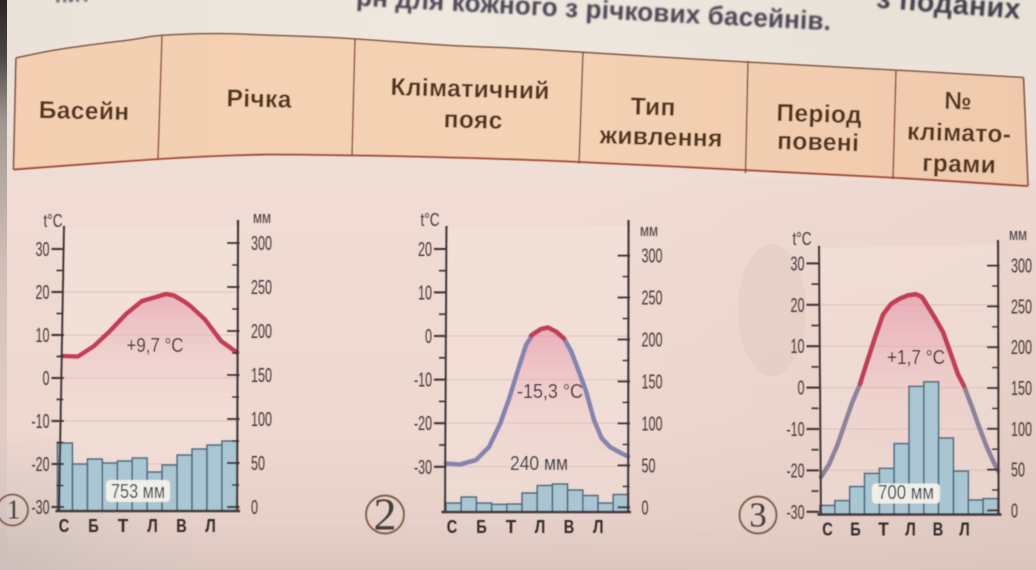 The width and height of the screenshot is (1036, 570). What do you see at coordinates (916, 358) in the screenshot?
I see `svg-text: +1,7 °C` at bounding box center [916, 358].